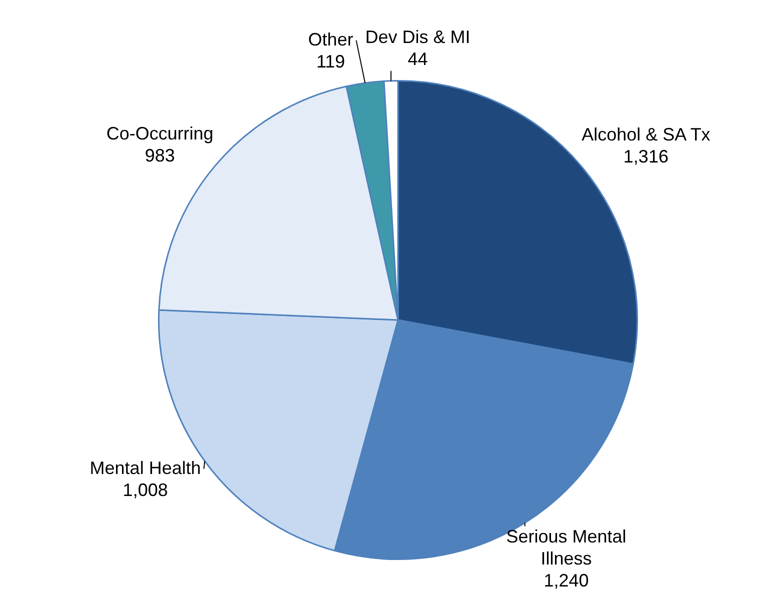  What do you see at coordinates (566, 547) in the screenshot?
I see `slice-label: Serious Mental Illness` at bounding box center [566, 547].